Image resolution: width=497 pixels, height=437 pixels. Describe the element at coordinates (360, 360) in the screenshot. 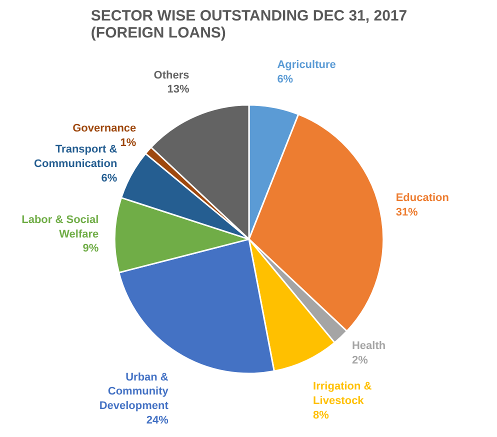

I see `data-label: 2%` at that location.